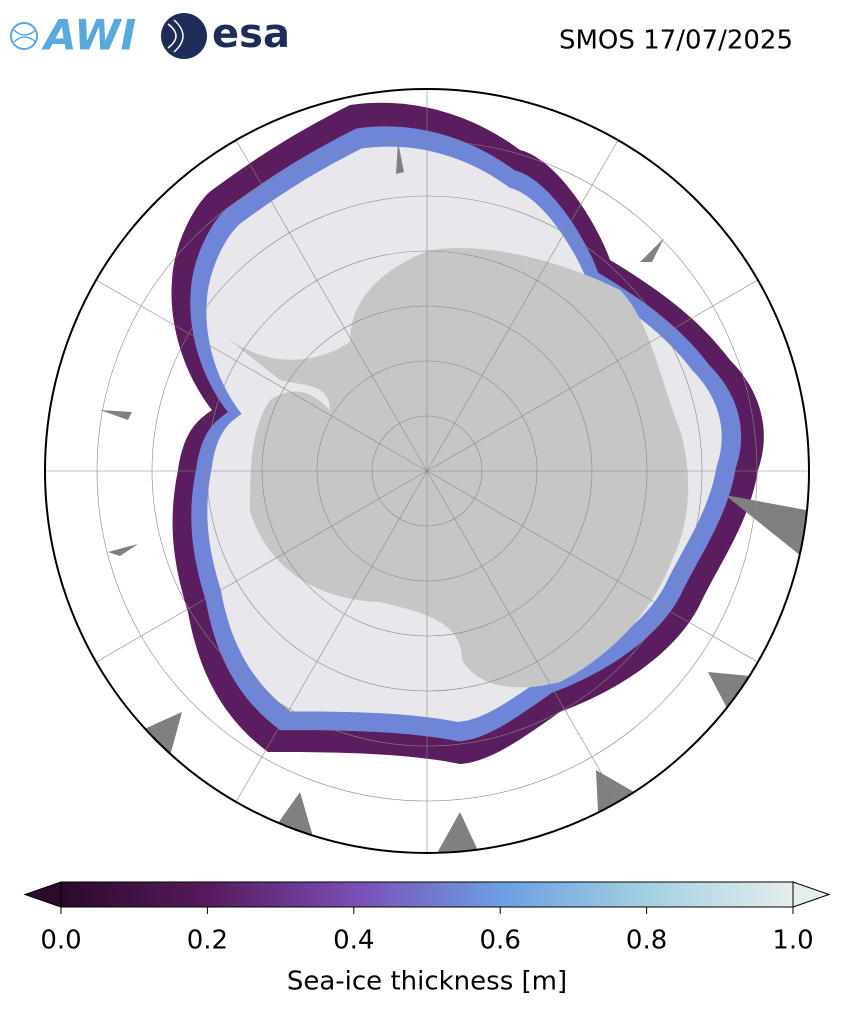 Image resolution: width=854 pixels, height=1026 pixels. Describe the element at coordinates (792, 941) in the screenshot. I see `colorbar-tick-label: 1.0` at that location.